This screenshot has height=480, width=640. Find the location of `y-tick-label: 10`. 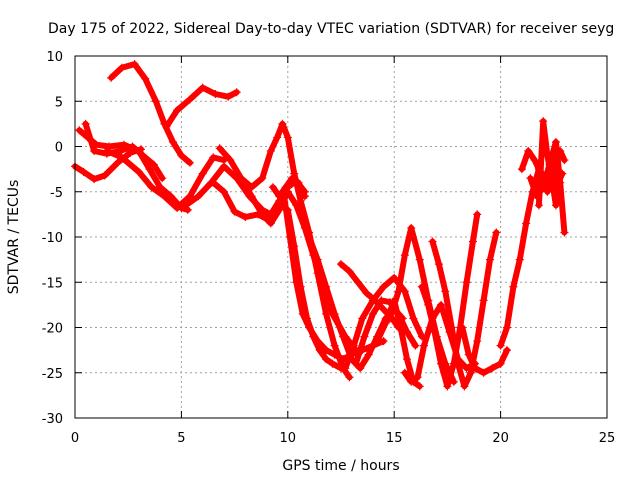

y-tick-label: 10 is located at coordinates (54, 57).